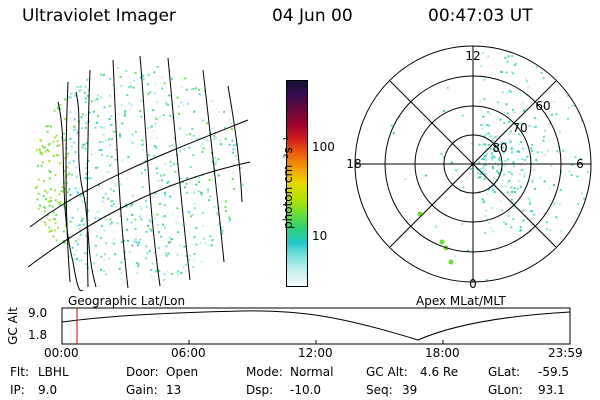  Describe the element at coordinates (174, 390) in the screenshot. I see `gain-value: 13` at that location.